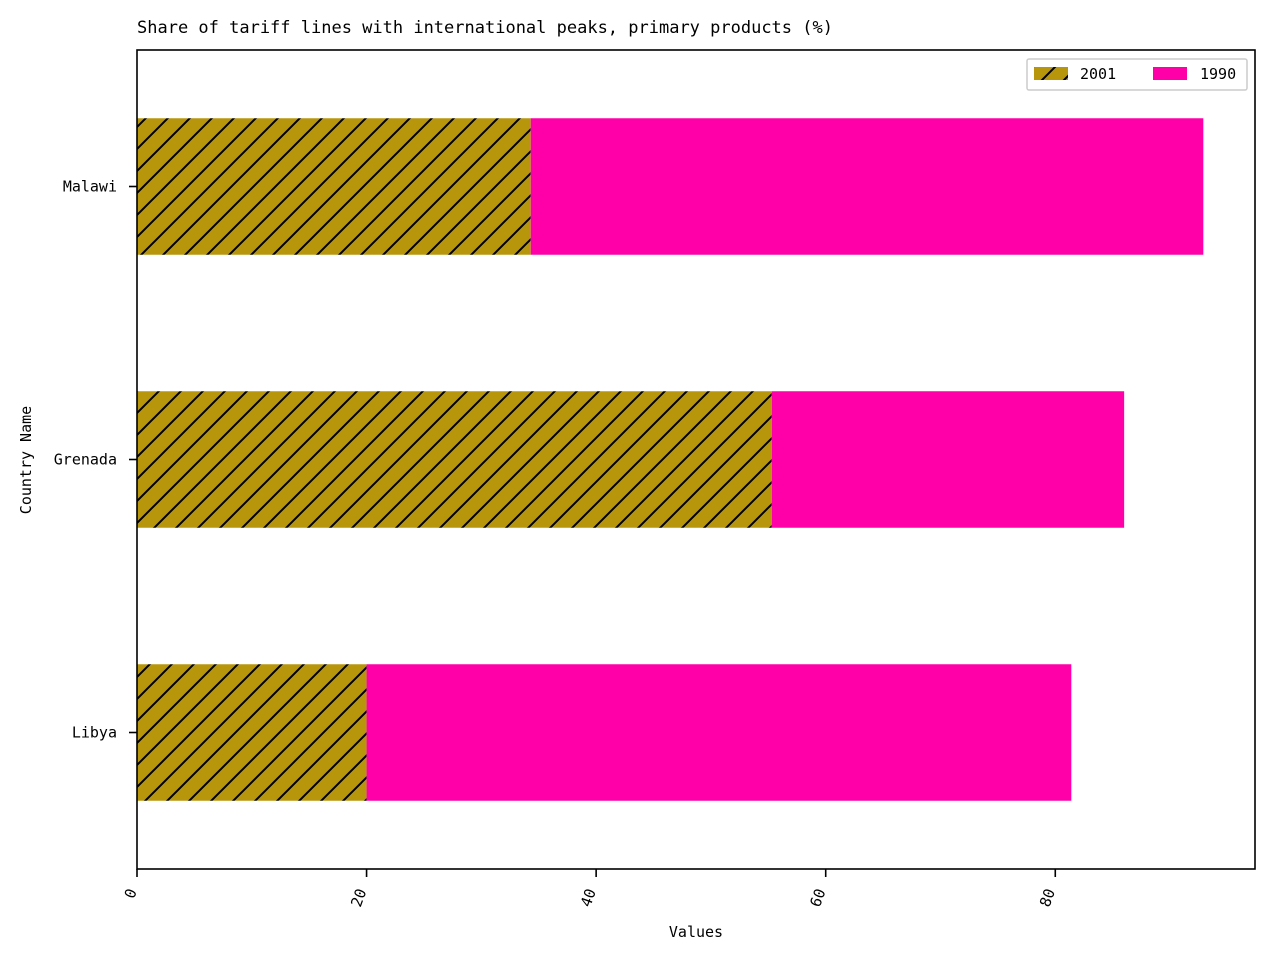 Image resolution: width=1280 pixels, height=960 pixels. What do you see at coordinates (867, 186) in the screenshot?
I see `bar-1990-malawi` at bounding box center [867, 186].